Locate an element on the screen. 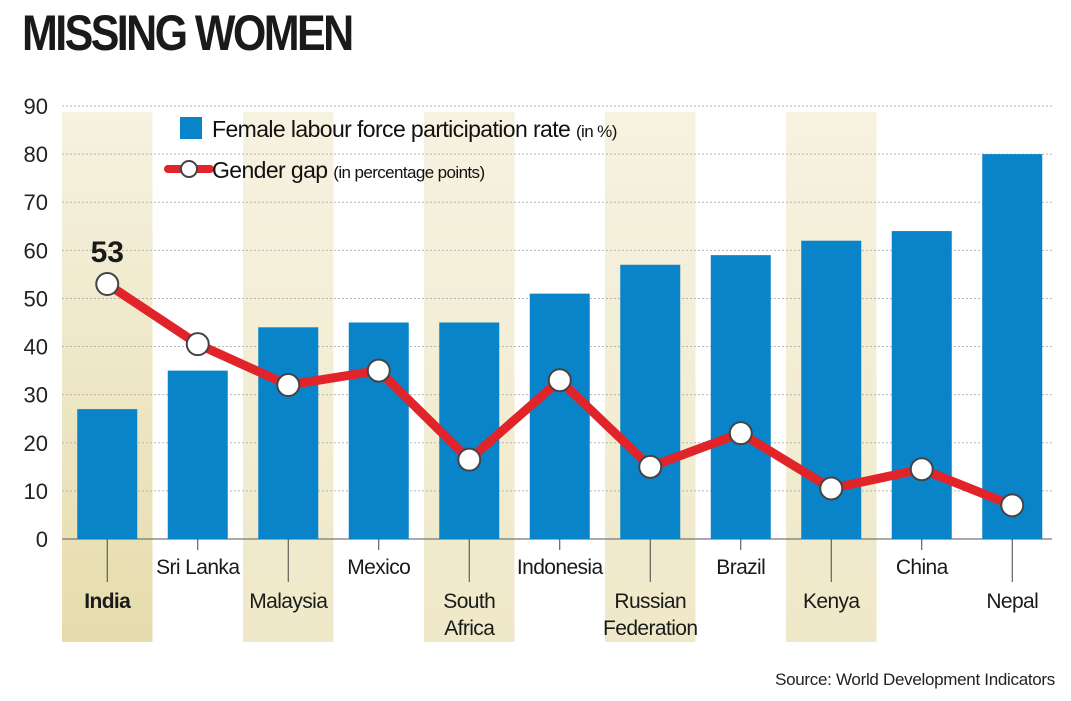 The height and width of the screenshot is (701, 1071). bar-indonesia is located at coordinates (559, 416).